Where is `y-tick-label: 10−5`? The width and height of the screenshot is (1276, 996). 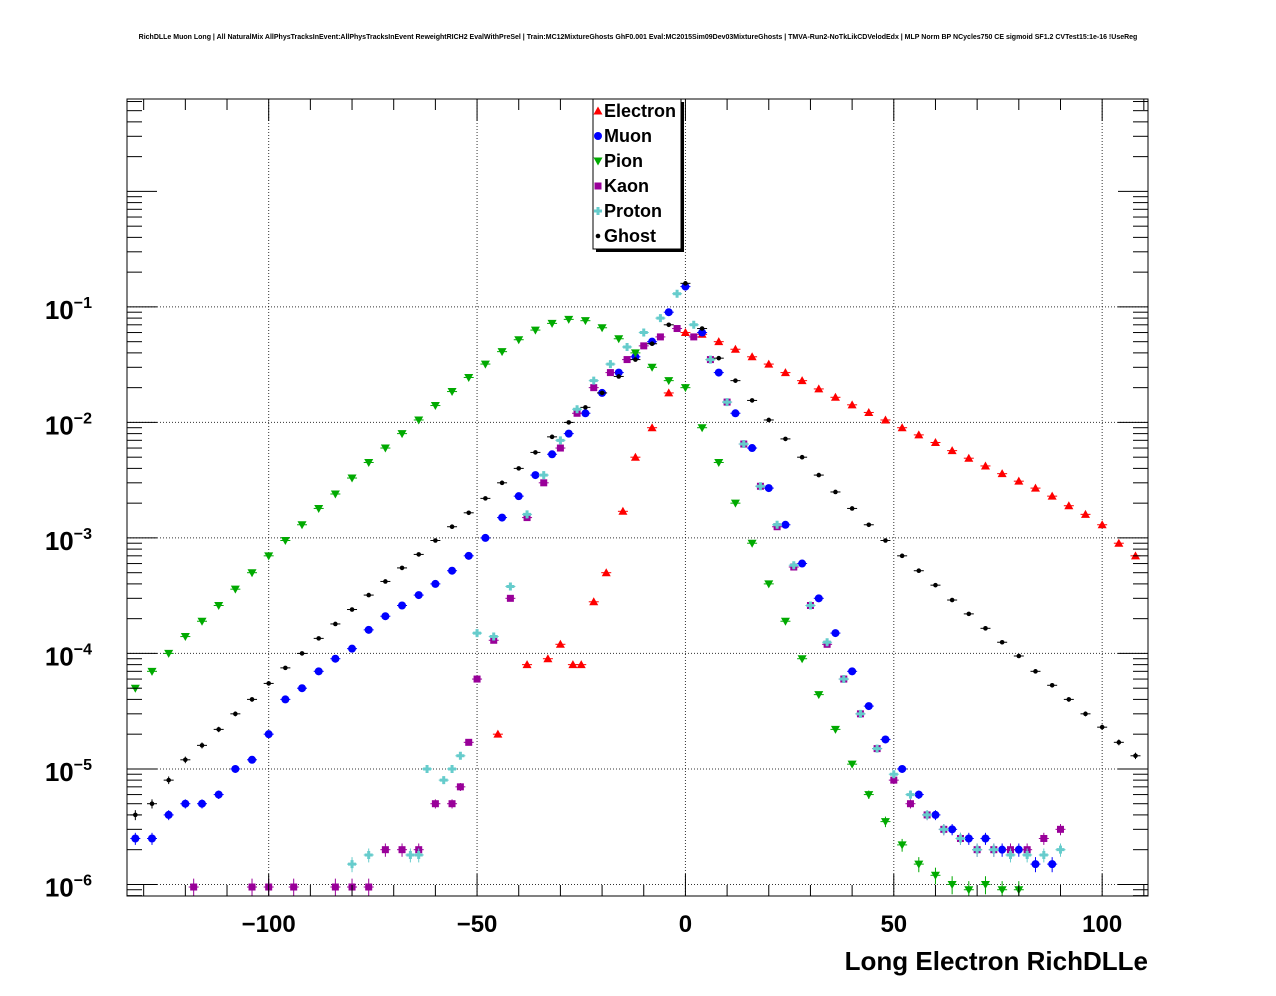 y-tick-label: 10−5 is located at coordinates (68, 772).